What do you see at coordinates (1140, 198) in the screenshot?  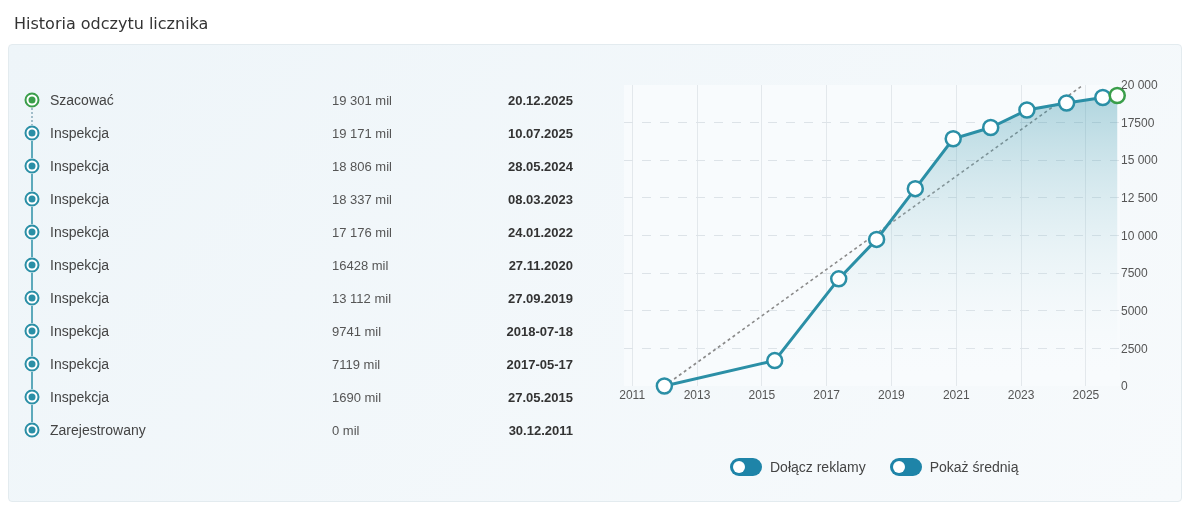 I see `y-tick-label: 12 500` at bounding box center [1140, 198].